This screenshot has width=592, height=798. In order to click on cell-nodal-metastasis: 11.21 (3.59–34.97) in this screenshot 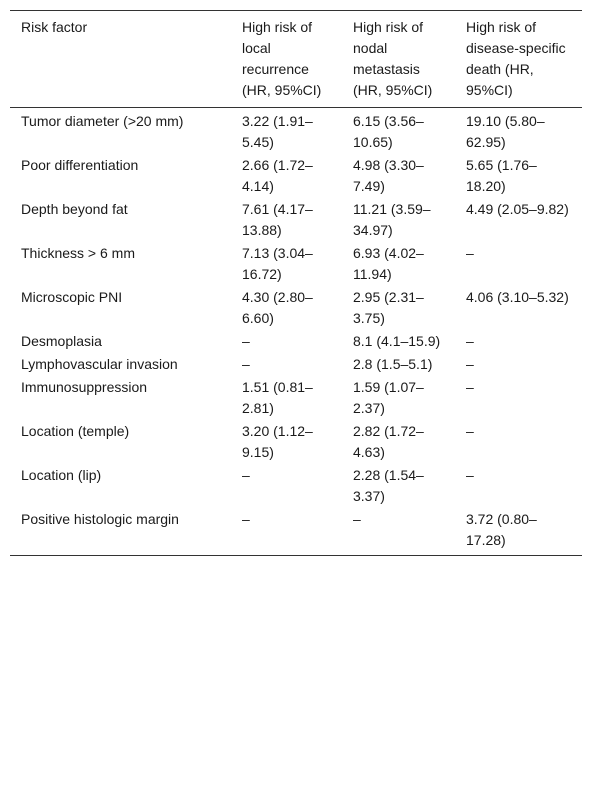, I will do `click(392, 219)`.